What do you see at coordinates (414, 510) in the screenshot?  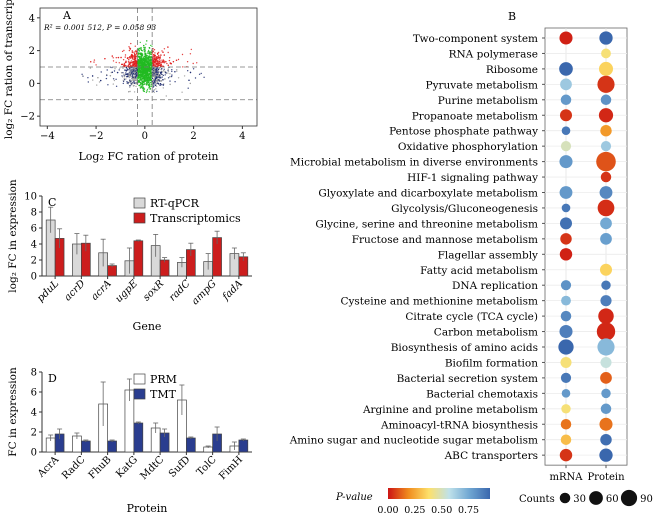 I see `colorbar-tick-label: 0.25` at bounding box center [414, 510].